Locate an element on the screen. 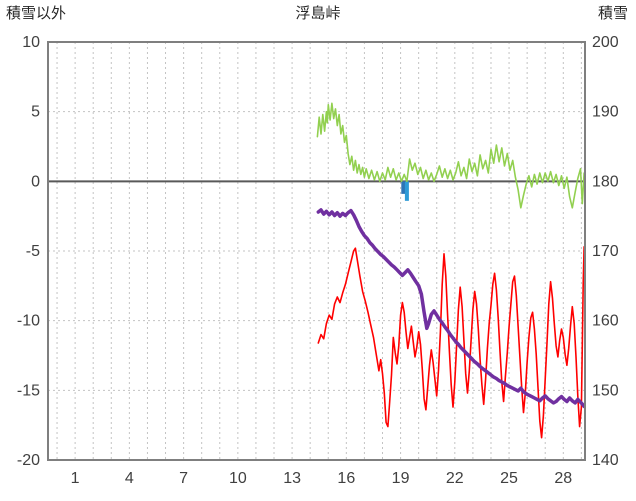 The width and height of the screenshot is (636, 501). left-tick-label: -15 is located at coordinates (28, 390).